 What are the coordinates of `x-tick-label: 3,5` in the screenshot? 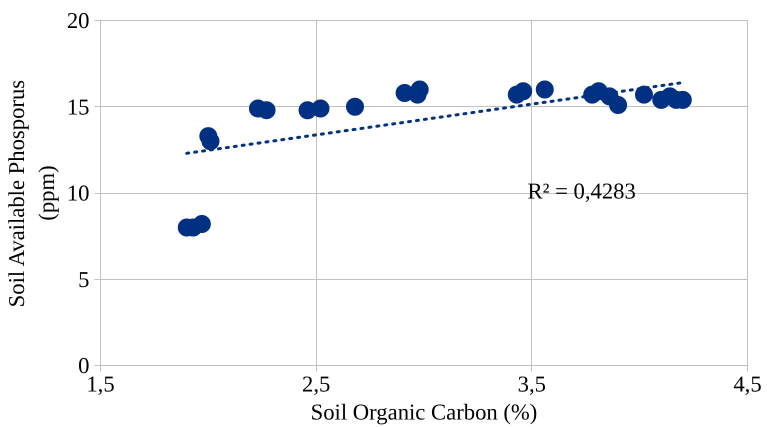 It's located at (532, 384).